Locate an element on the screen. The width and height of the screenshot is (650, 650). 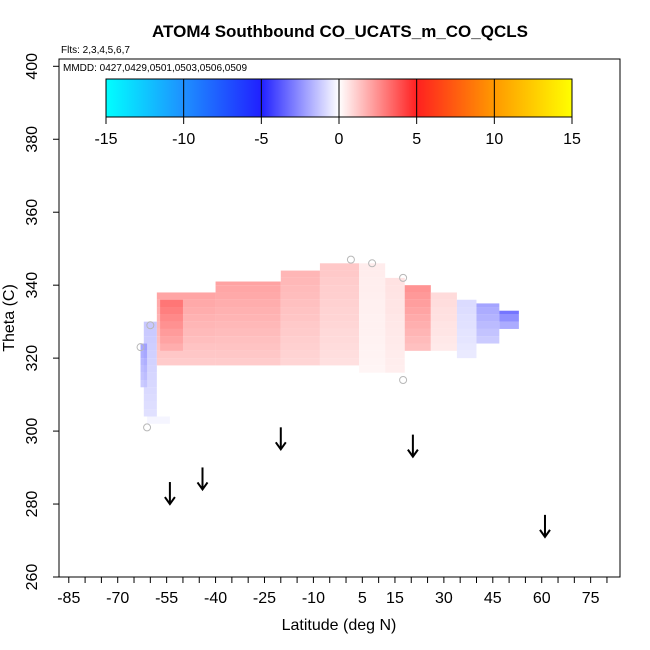
x-tick-label: 60 is located at coordinates (542, 598).